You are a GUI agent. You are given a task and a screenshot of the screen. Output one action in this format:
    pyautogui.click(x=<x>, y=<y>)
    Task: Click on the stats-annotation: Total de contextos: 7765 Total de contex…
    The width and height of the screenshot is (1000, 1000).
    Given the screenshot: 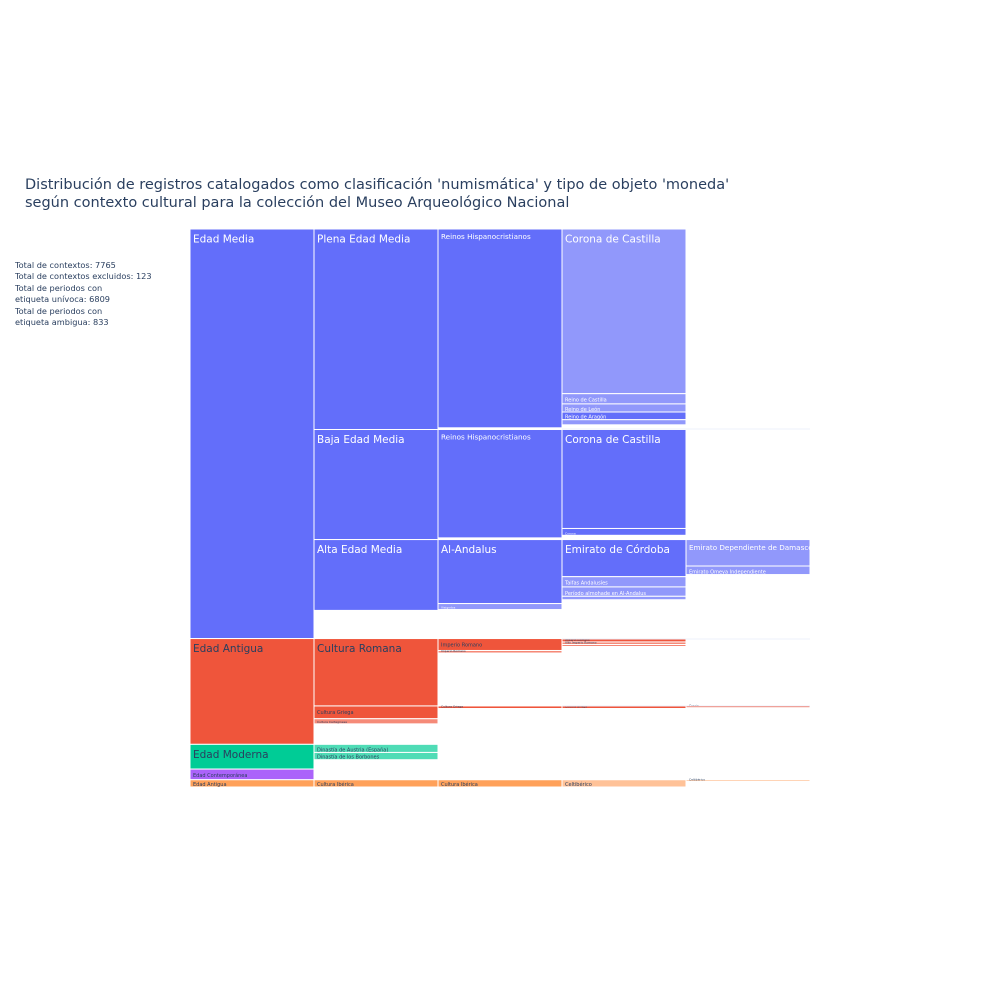 What is the action you would take?
    pyautogui.click(x=83, y=294)
    